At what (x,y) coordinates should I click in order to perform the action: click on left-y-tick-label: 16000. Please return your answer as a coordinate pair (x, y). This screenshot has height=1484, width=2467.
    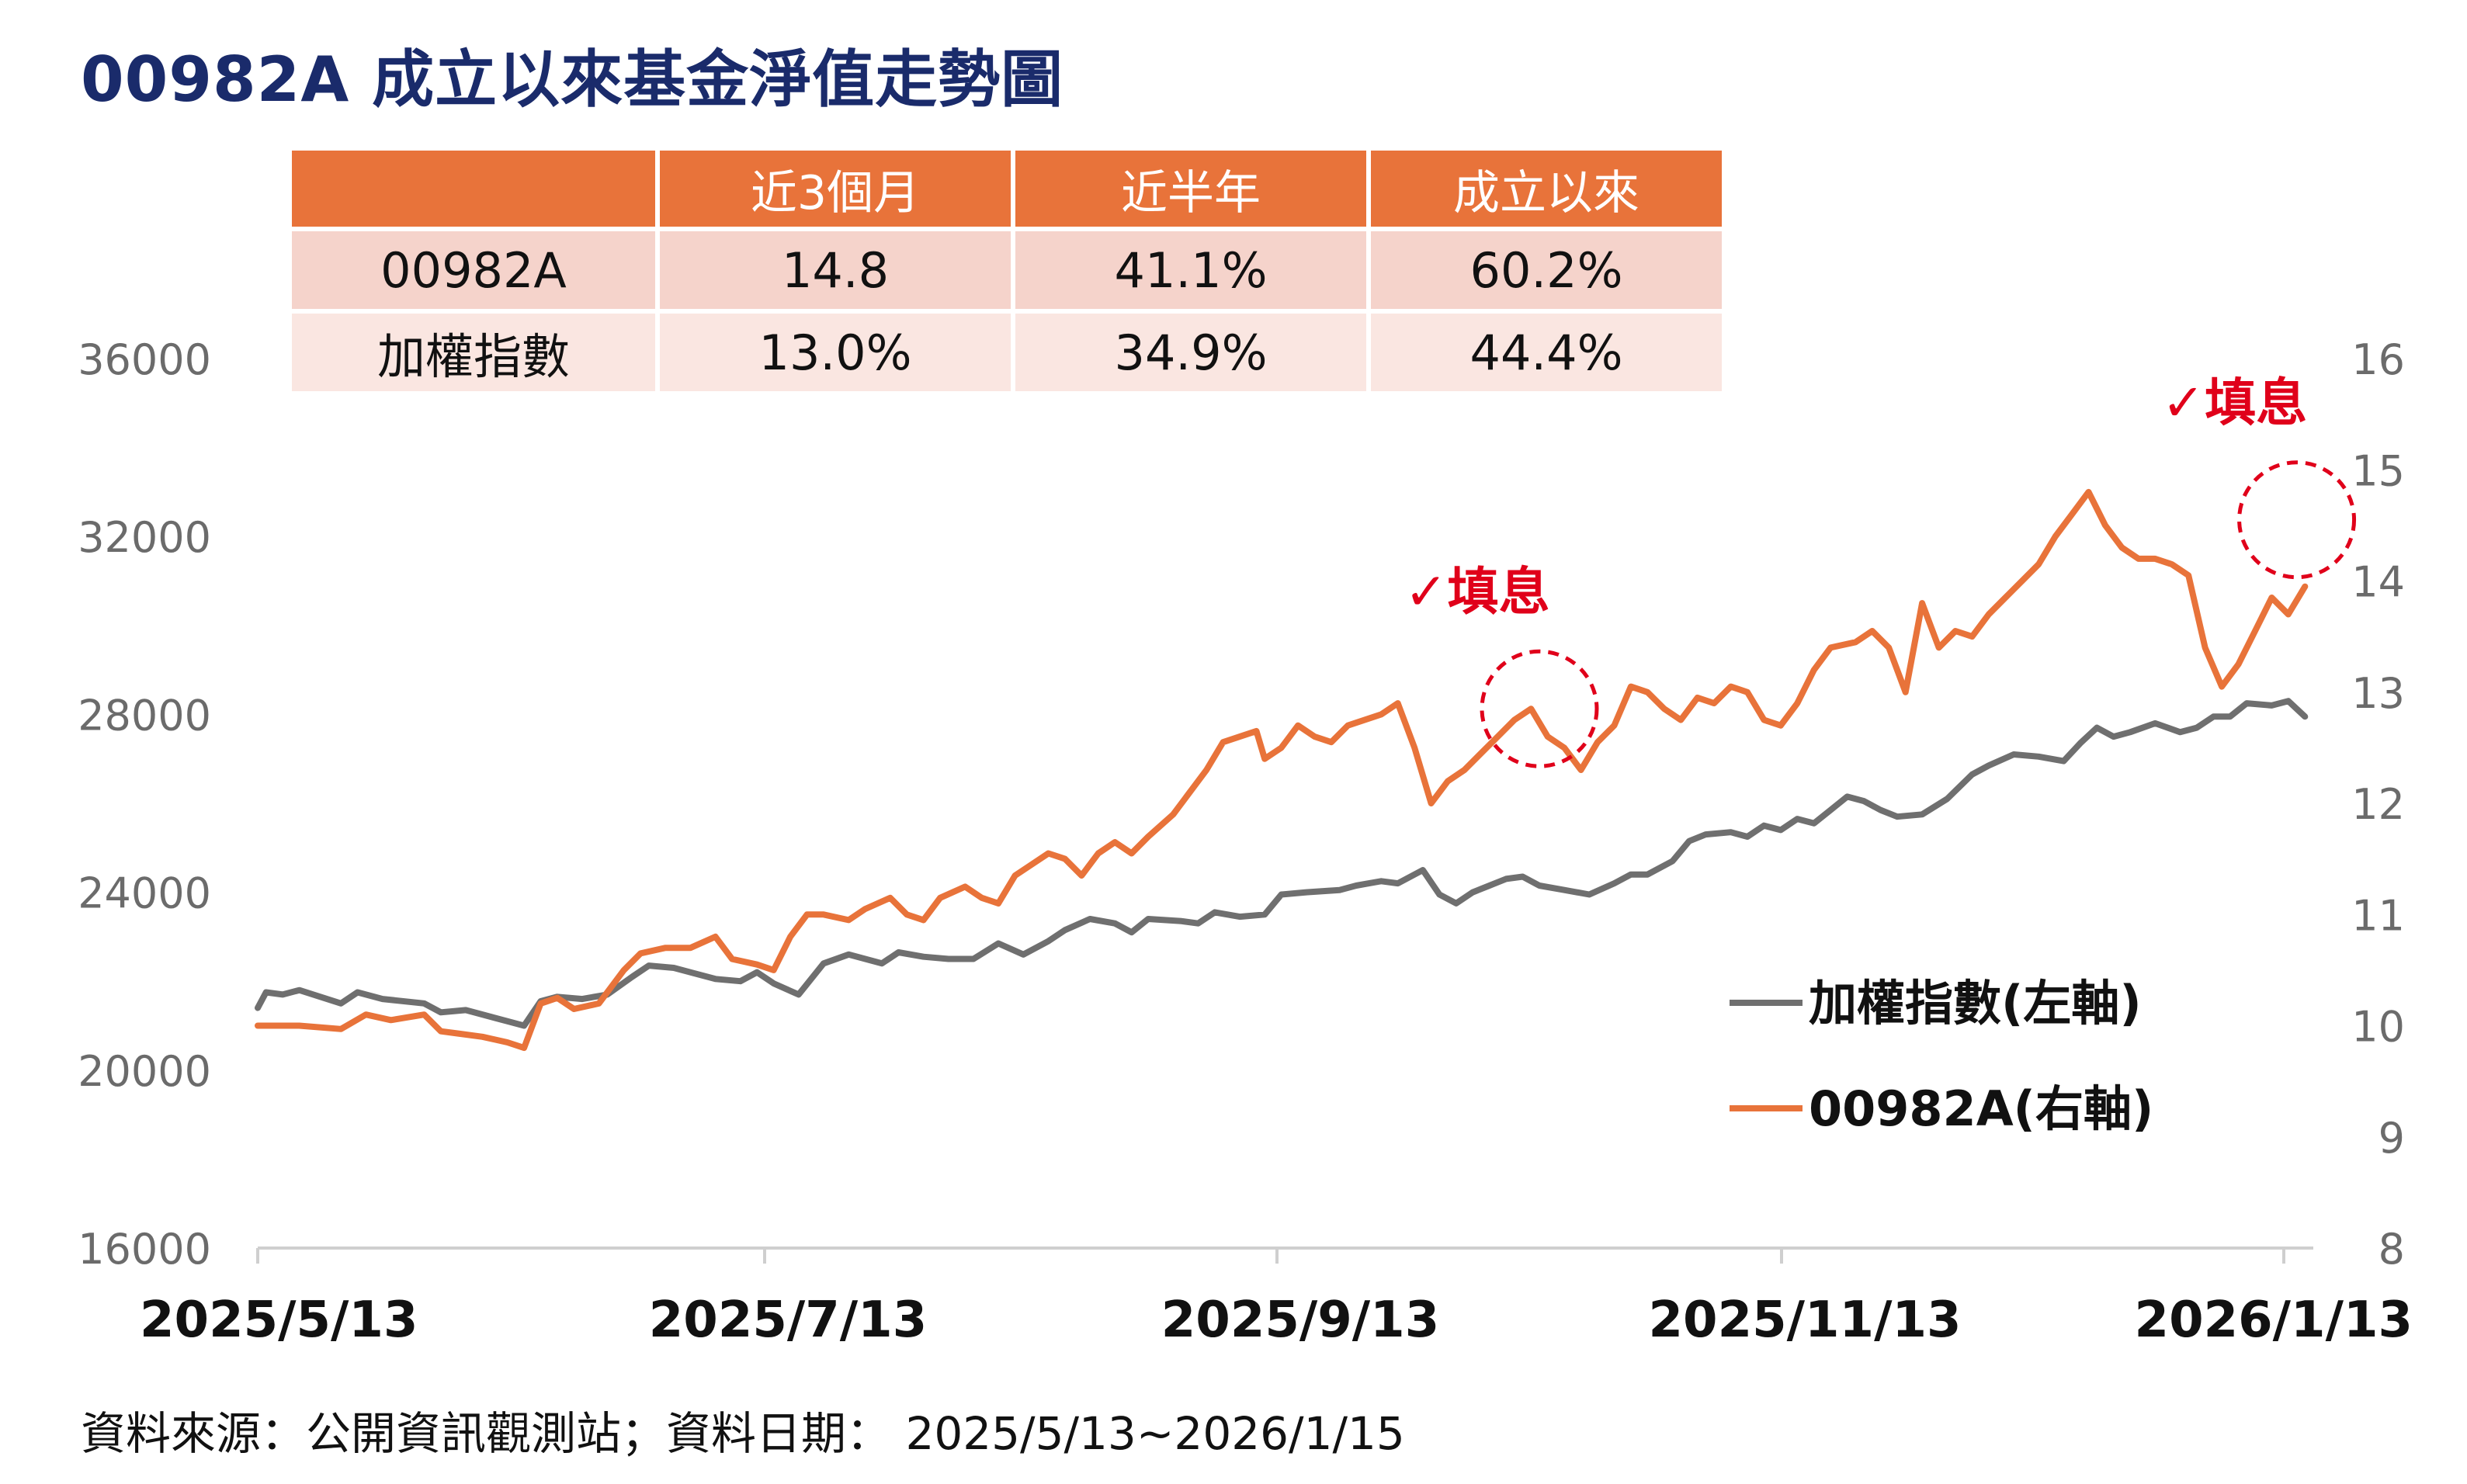
    Looking at the image, I should click on (144, 1250).